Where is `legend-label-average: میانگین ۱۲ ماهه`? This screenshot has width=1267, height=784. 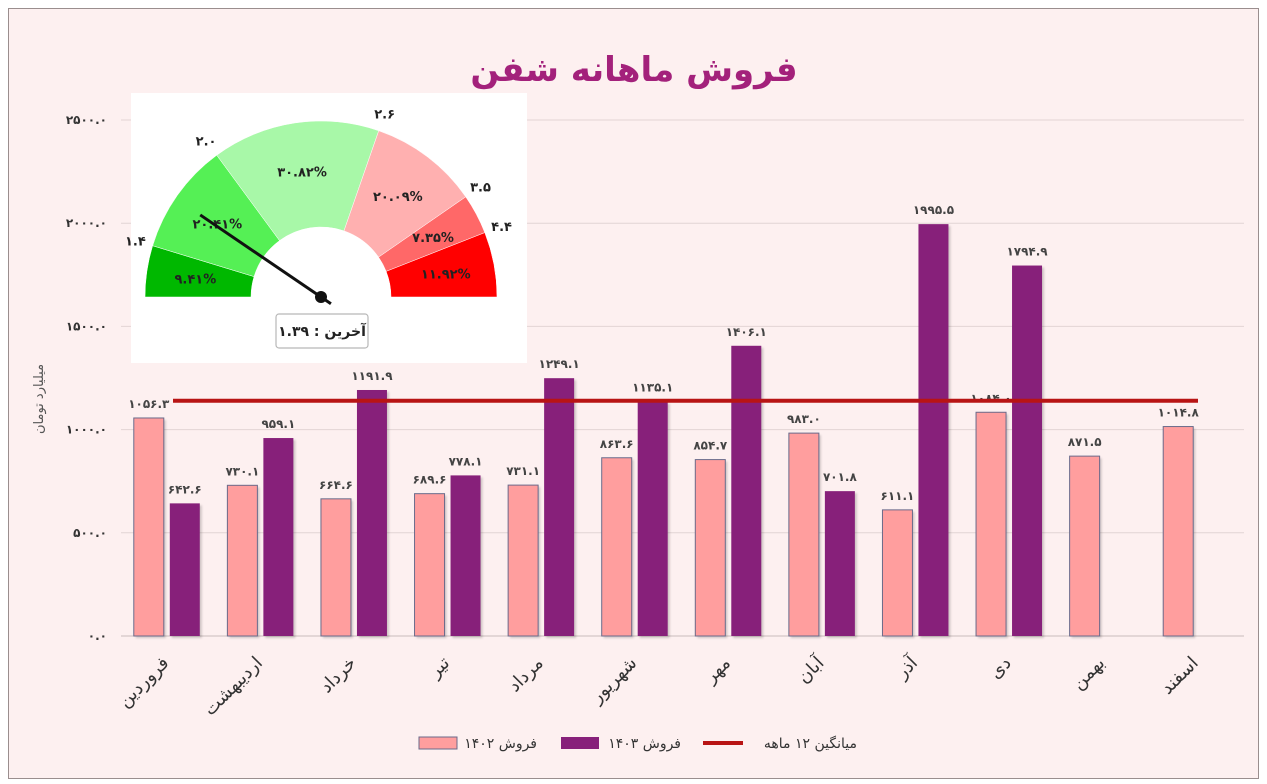 legend-label-average: میانگین ۱۲ ماهه is located at coordinates (810, 743).